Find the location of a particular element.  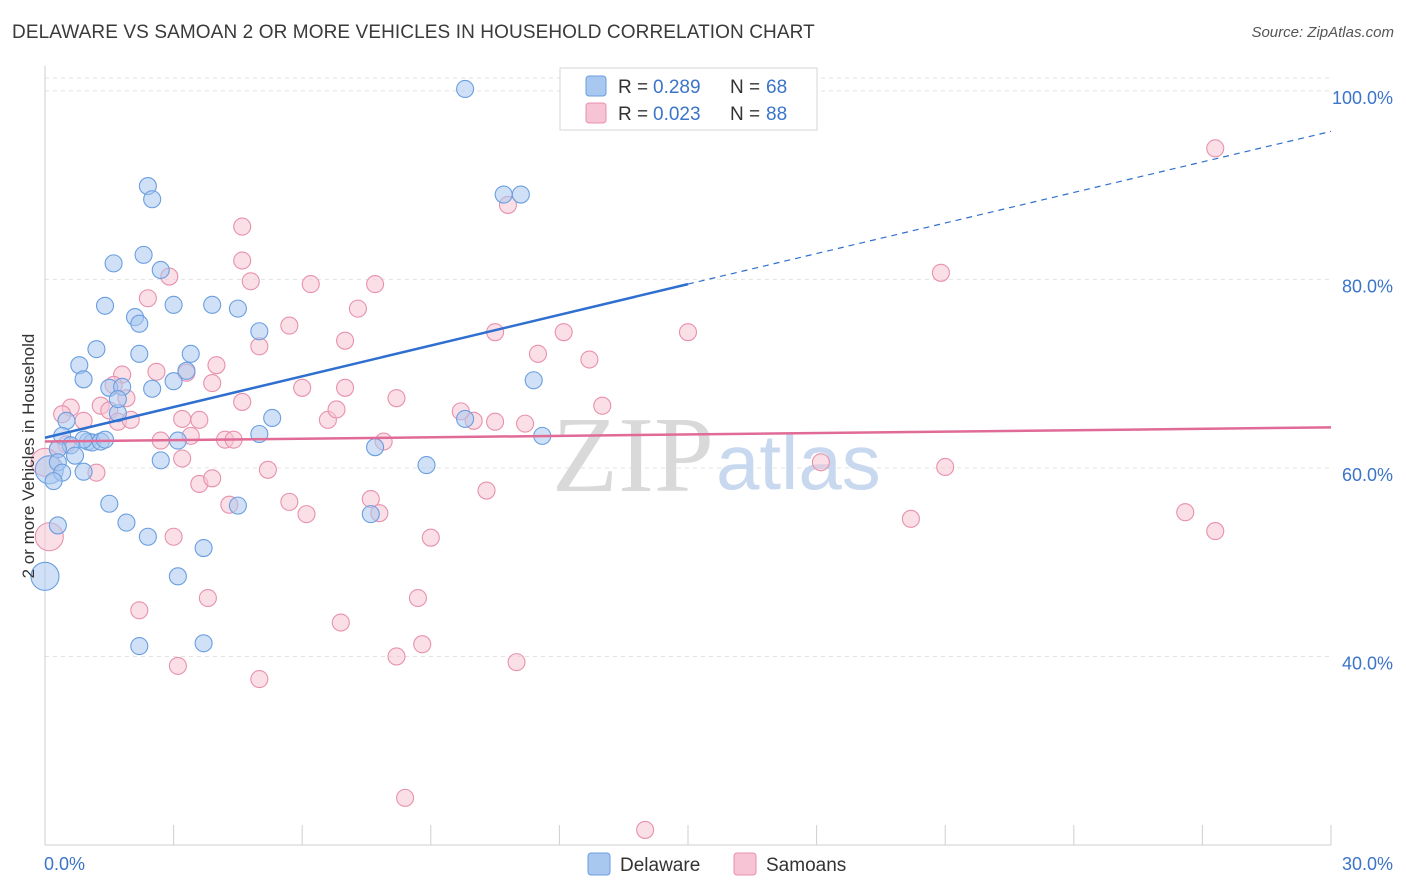

legend: R = 0.289 N = 68 R = 0.023 N = 88 is located at coordinates (688, 99).